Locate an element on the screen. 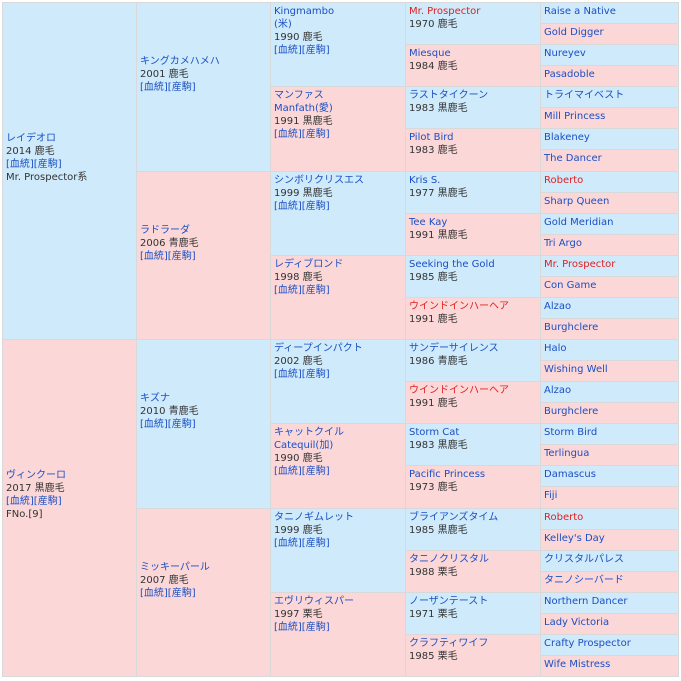 The width and height of the screenshot is (681, 681). horse-name-link: Seeking the Gold is located at coordinates (452, 264).